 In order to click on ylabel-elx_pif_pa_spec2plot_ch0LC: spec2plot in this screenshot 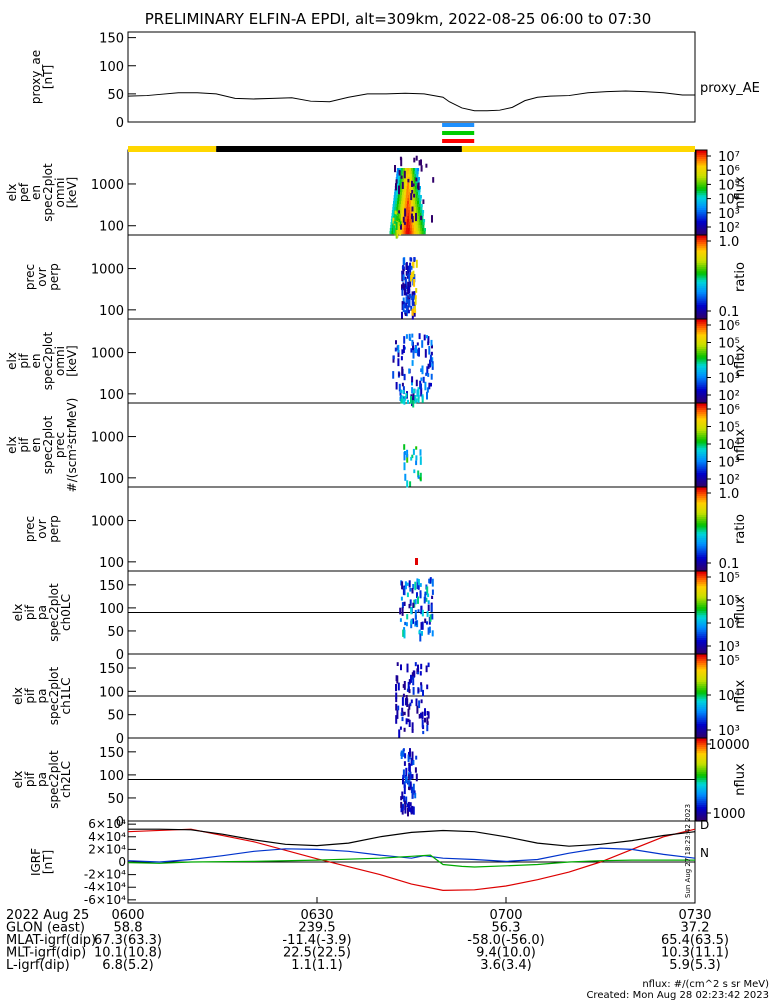, I will do `click(54, 612)`.